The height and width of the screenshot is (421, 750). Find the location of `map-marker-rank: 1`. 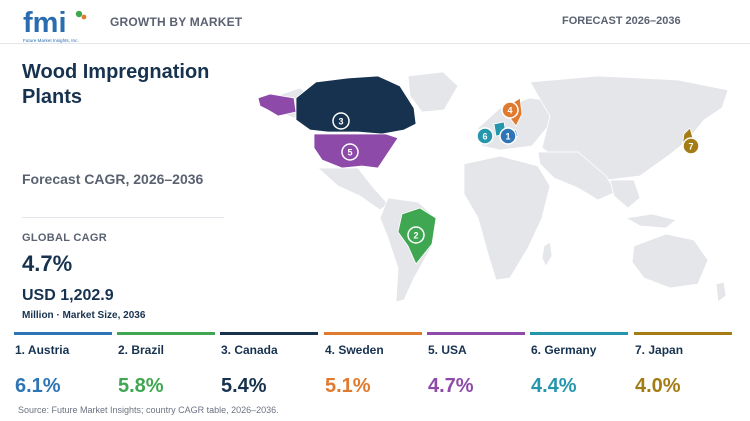

map-marker-rank: 1 is located at coordinates (507, 137).